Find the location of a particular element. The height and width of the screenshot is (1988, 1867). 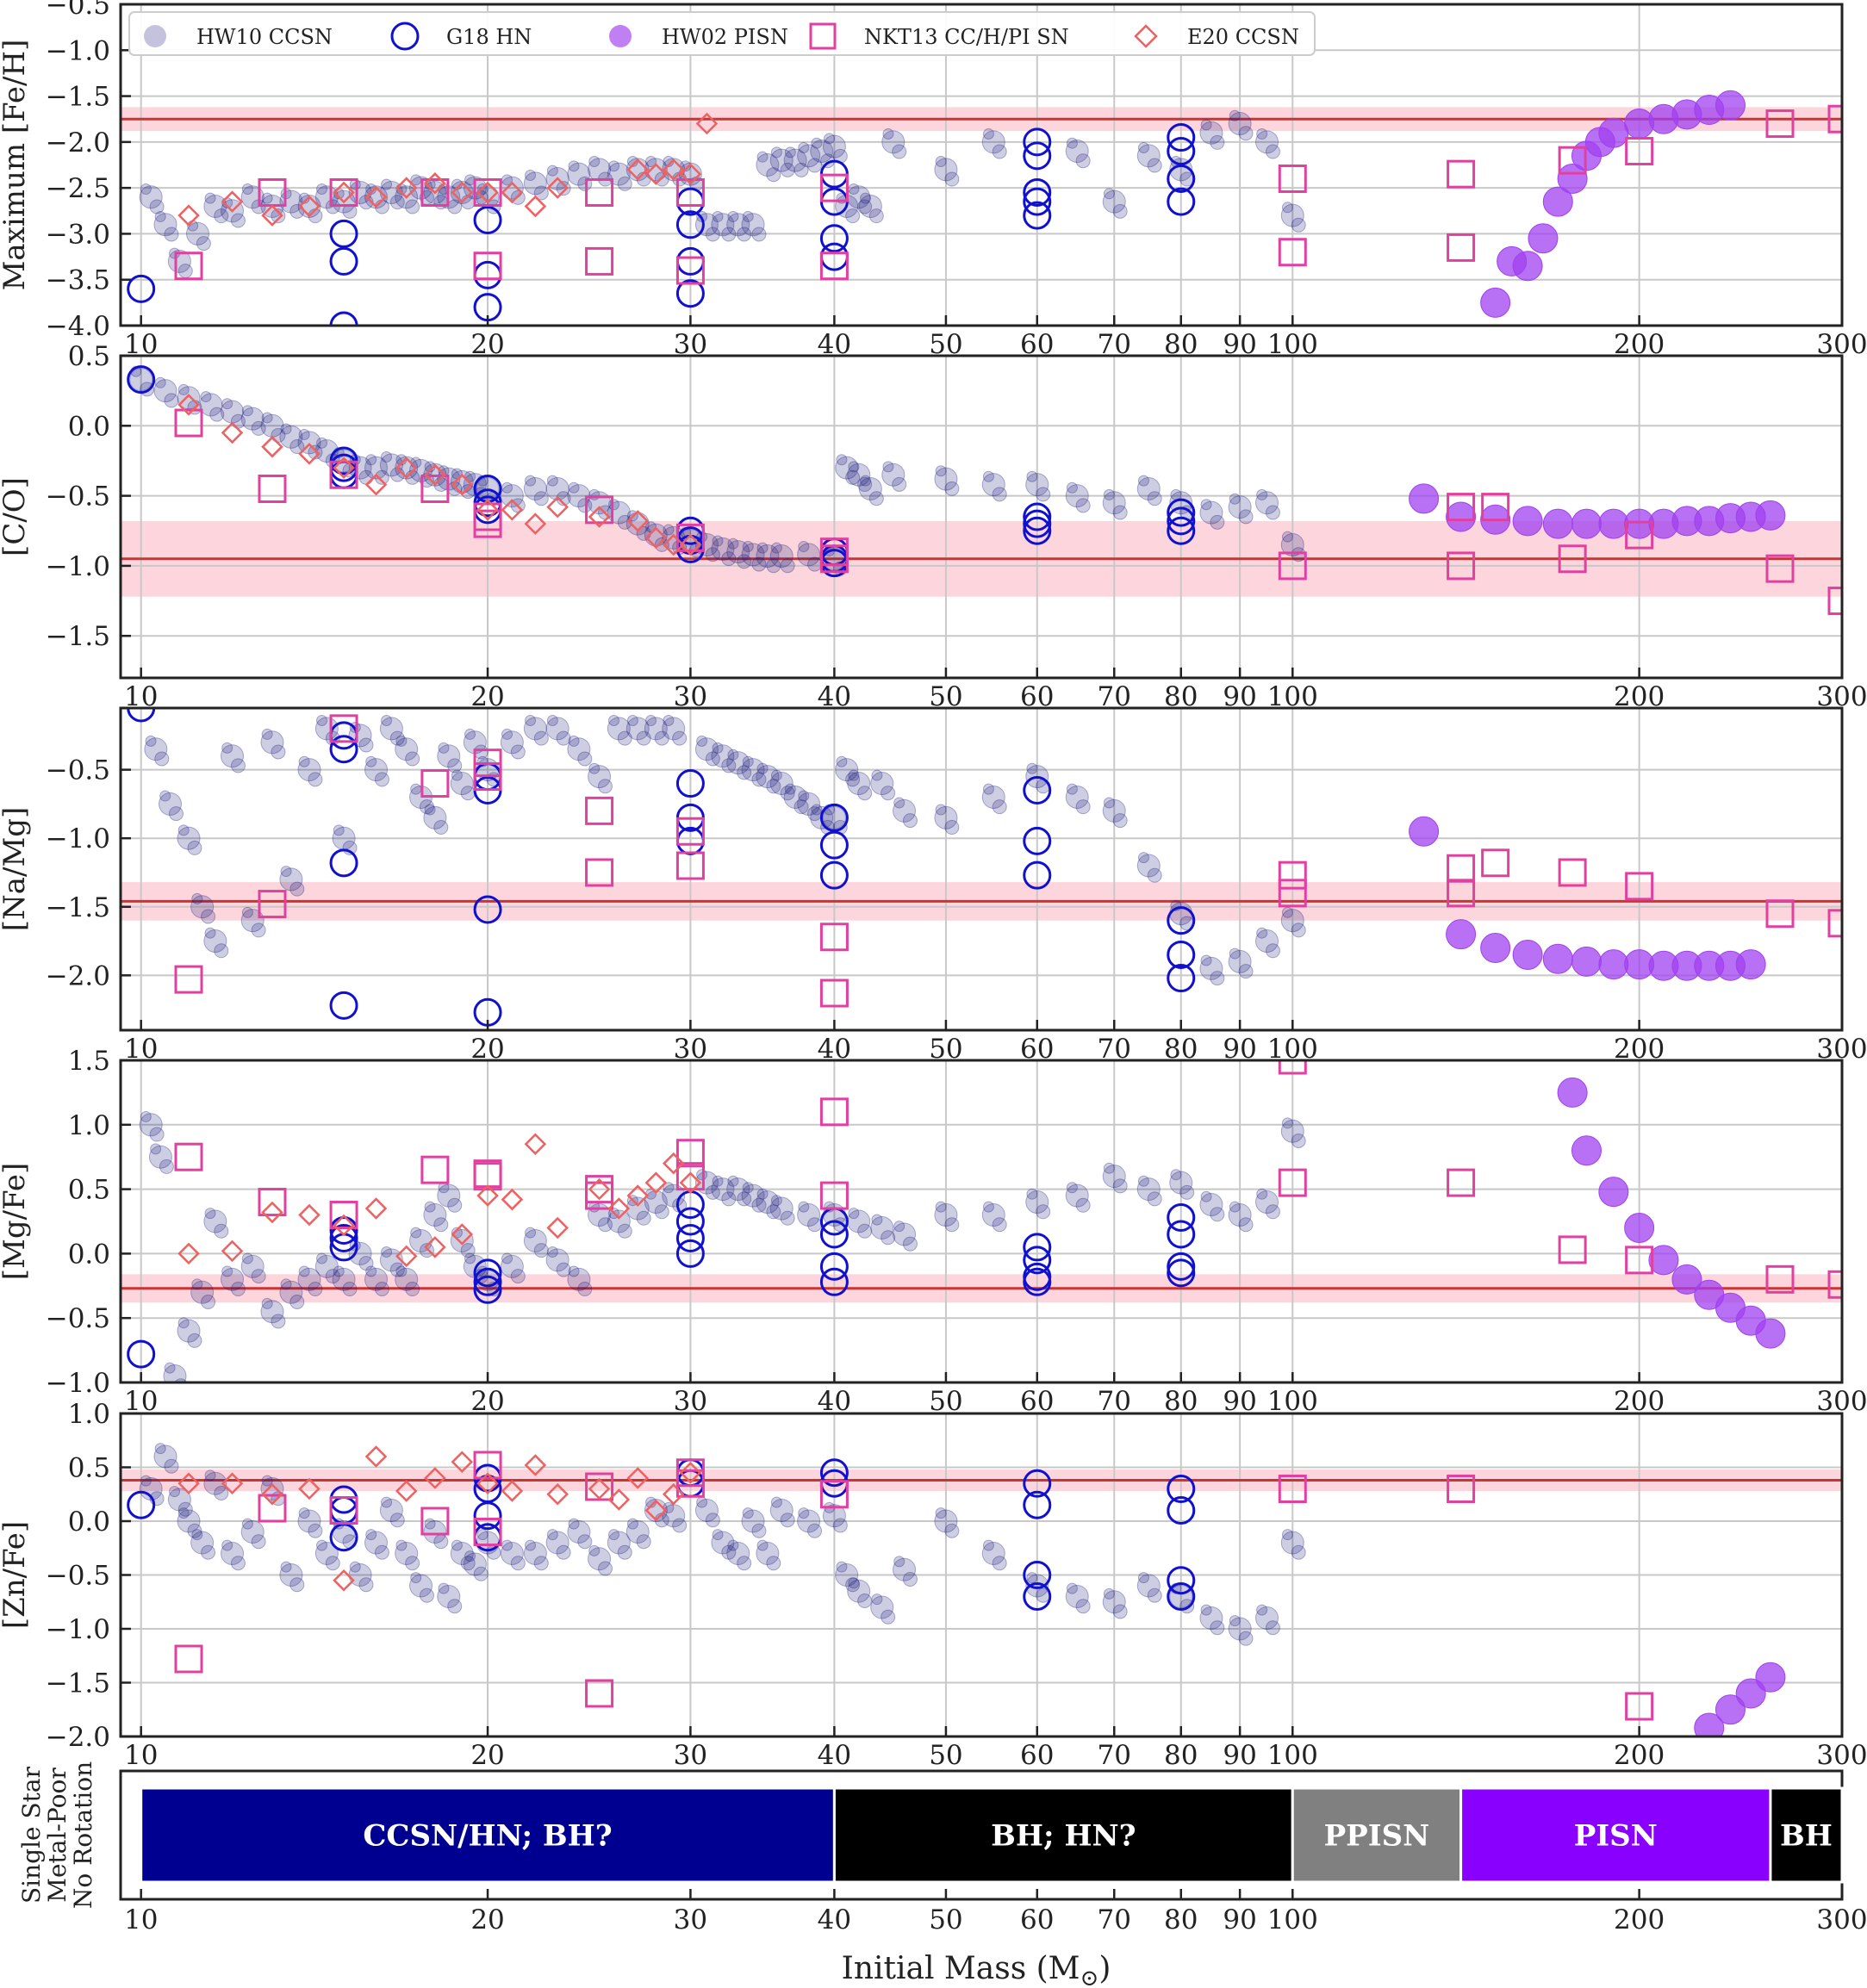

y-tick-label: 0.0 is located at coordinates (89, 1522).